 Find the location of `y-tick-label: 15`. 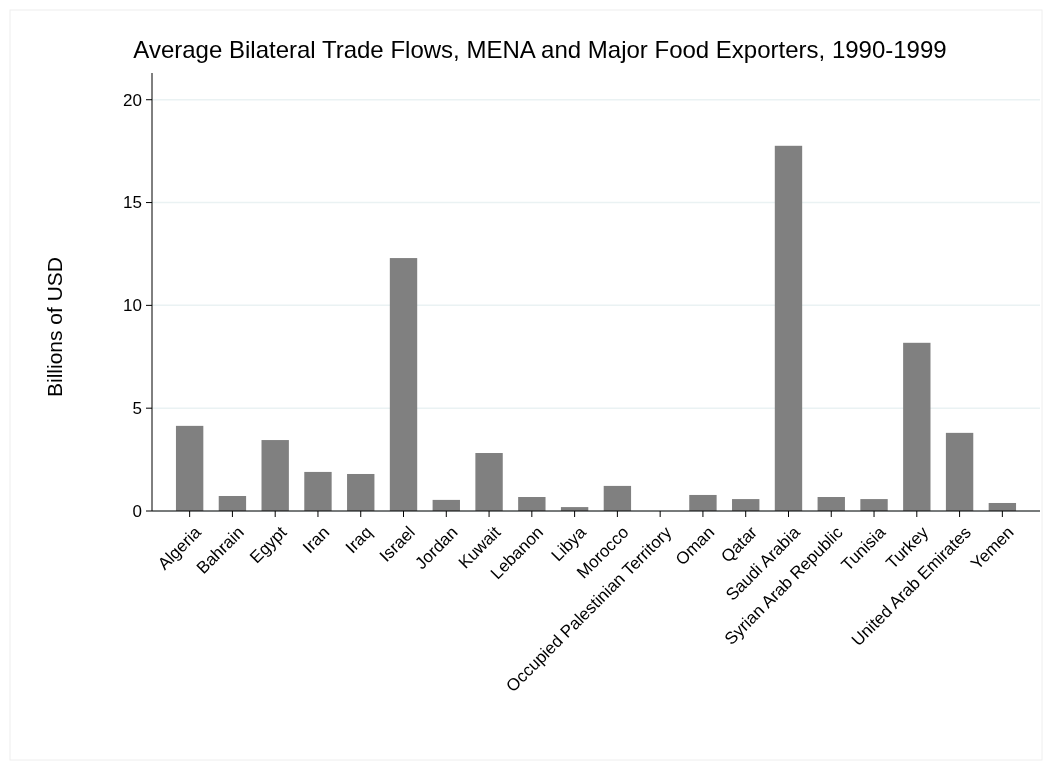

y-tick-label: 15 is located at coordinates (132, 203).